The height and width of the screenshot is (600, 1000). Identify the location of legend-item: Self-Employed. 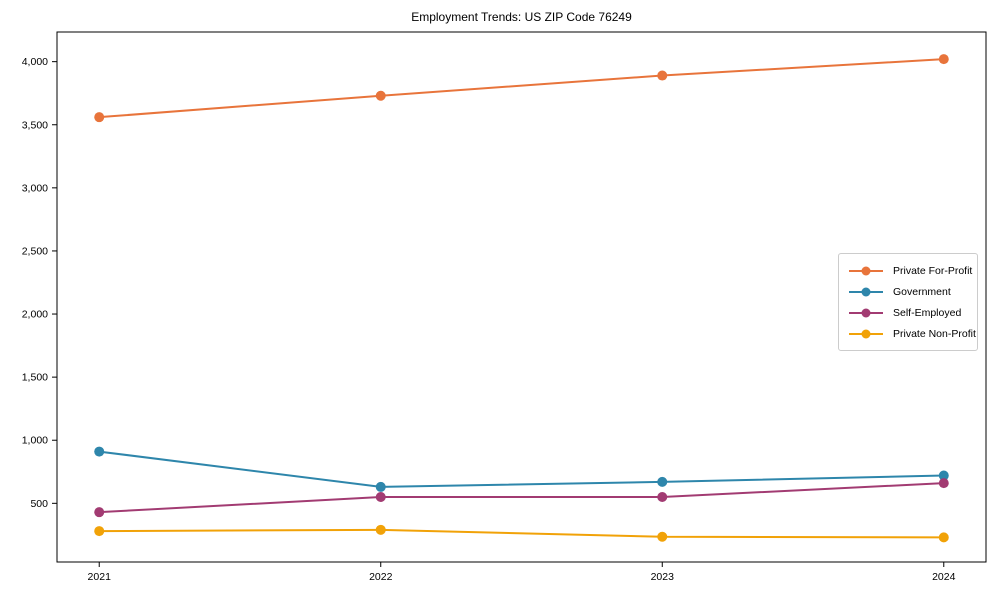
(908, 312).